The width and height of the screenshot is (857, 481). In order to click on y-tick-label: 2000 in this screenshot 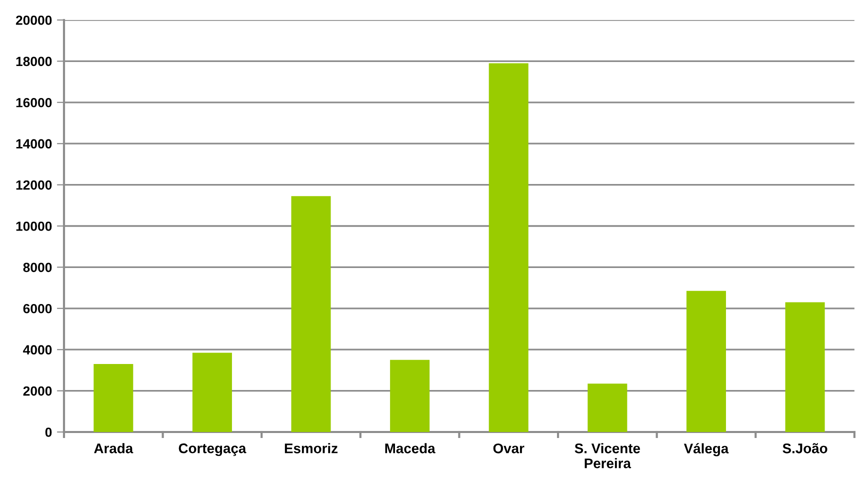, I will do `click(37, 391)`.